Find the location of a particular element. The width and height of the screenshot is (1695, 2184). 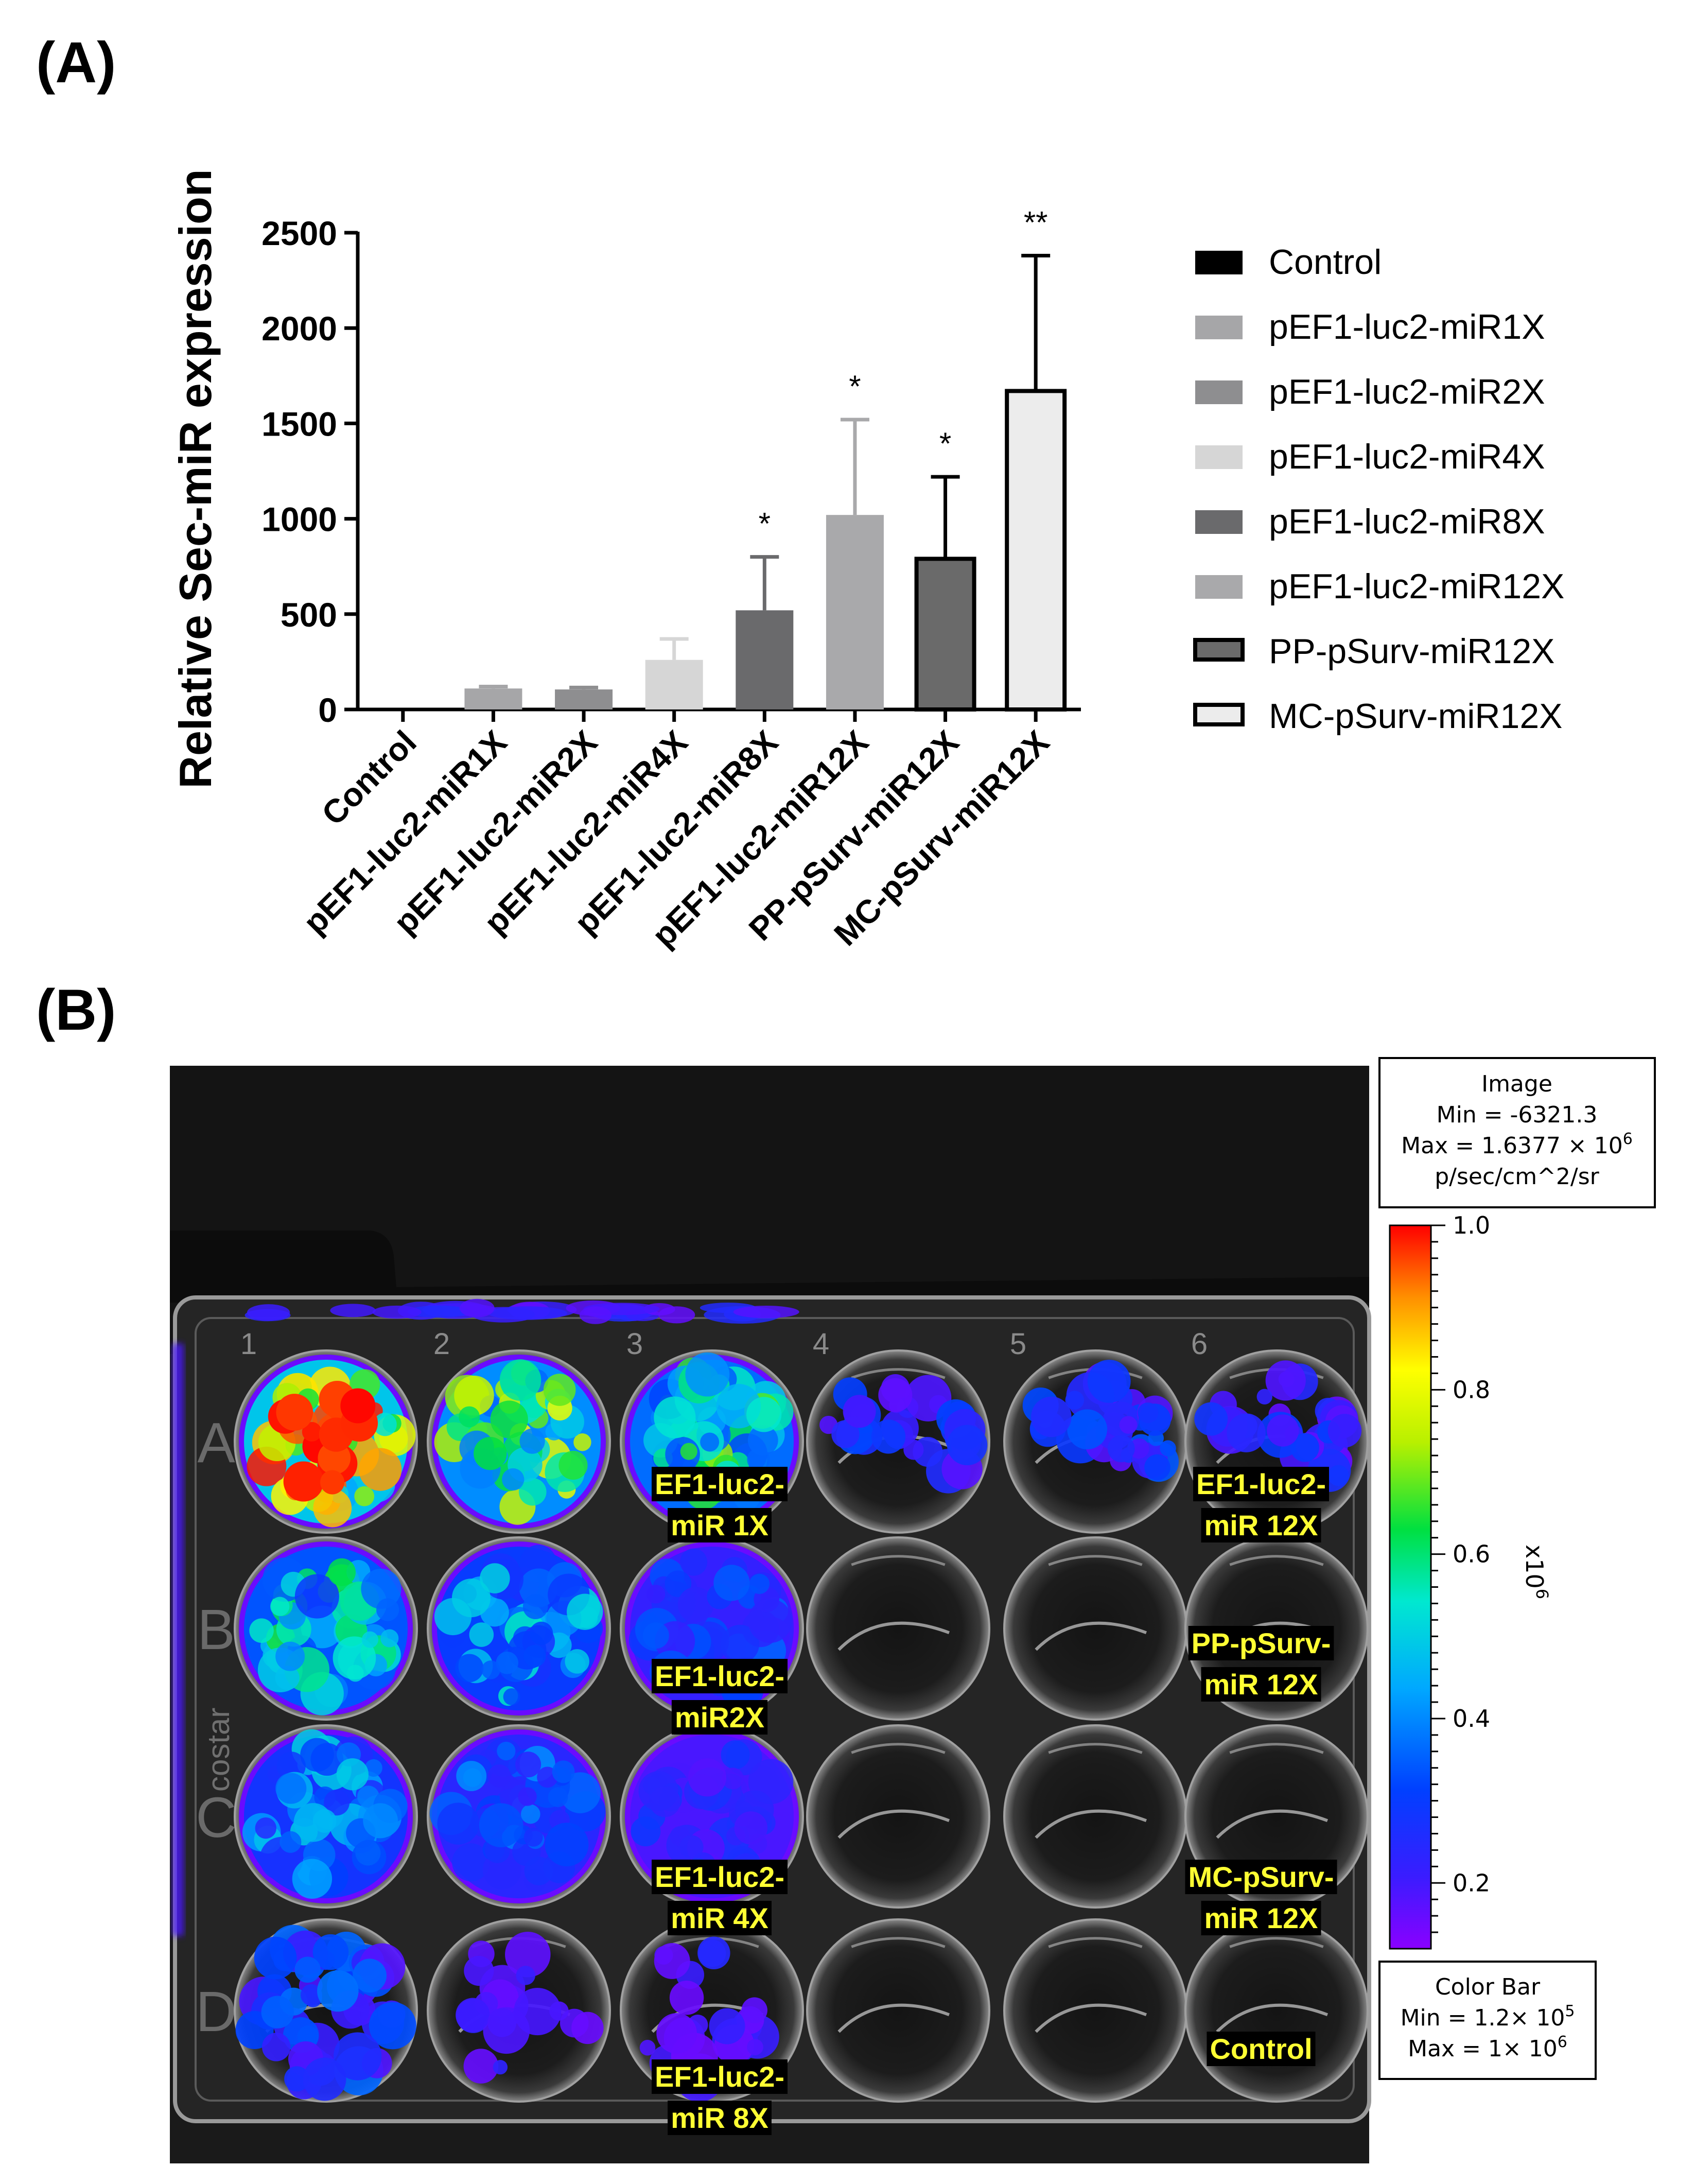

image-box-max: Max = 1.6377 × 106 is located at coordinates (1517, 1144).